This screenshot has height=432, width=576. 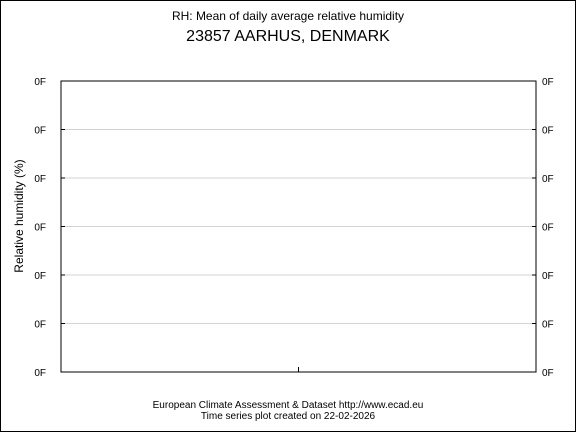 I want to click on y-tick-labels-left: 0F 0F 0F 0F 0F 0F 0F, so click(x=40, y=228).